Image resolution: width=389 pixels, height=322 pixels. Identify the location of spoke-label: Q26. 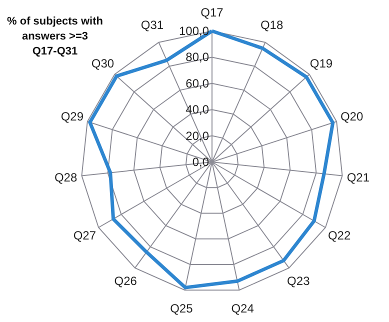
(126, 281).